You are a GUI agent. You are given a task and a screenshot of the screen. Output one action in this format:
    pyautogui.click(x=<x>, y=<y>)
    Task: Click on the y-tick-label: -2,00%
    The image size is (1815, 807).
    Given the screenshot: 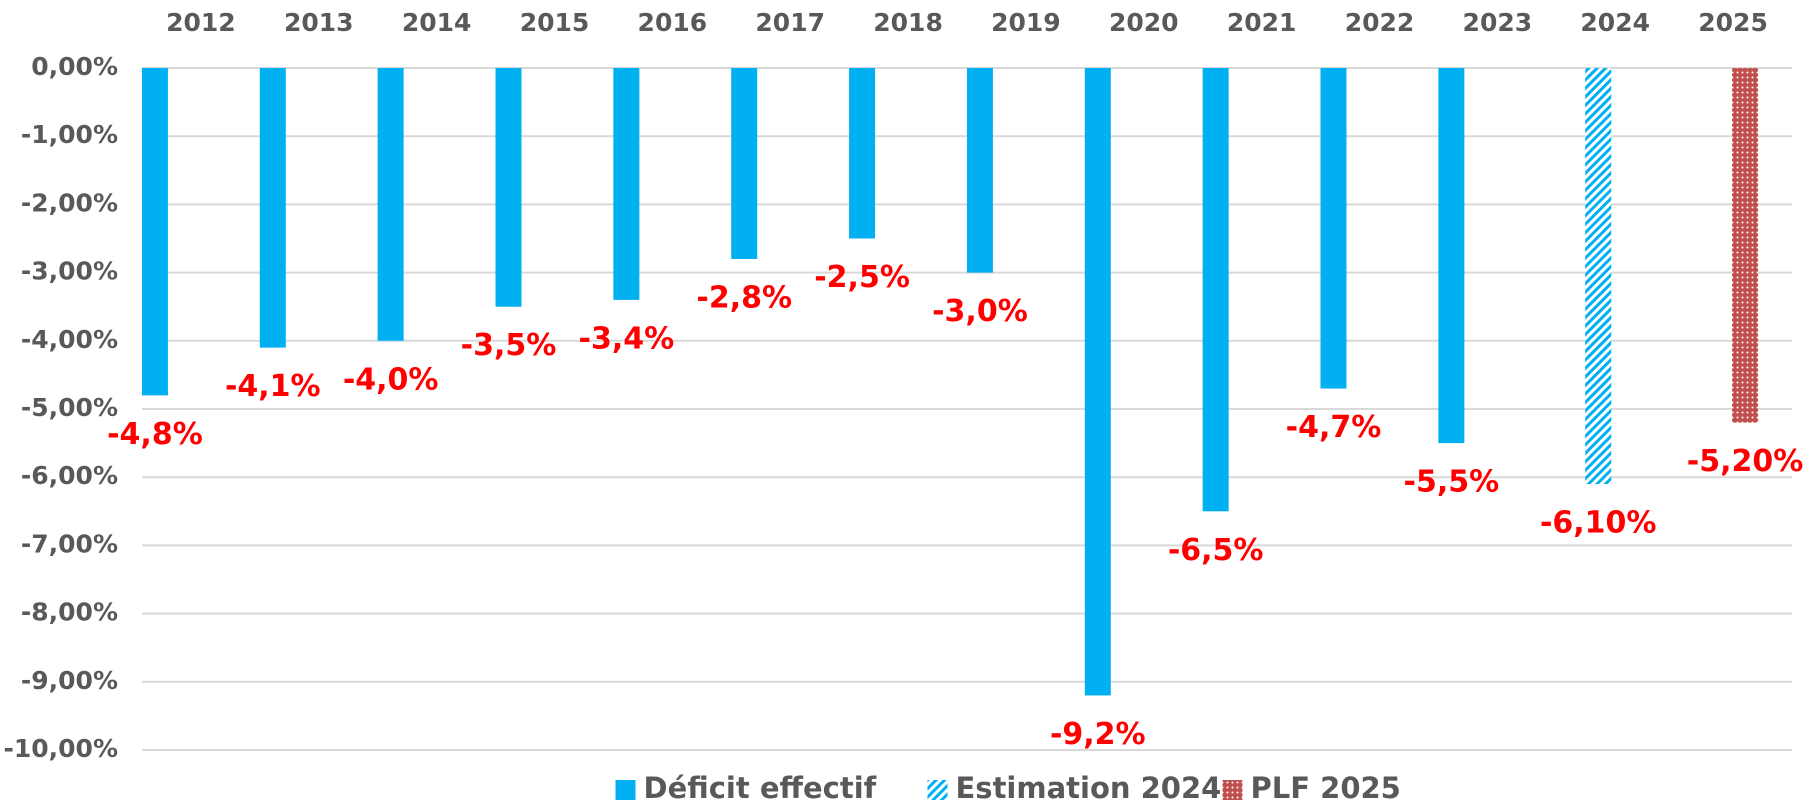 What is the action you would take?
    pyautogui.click(x=69, y=202)
    